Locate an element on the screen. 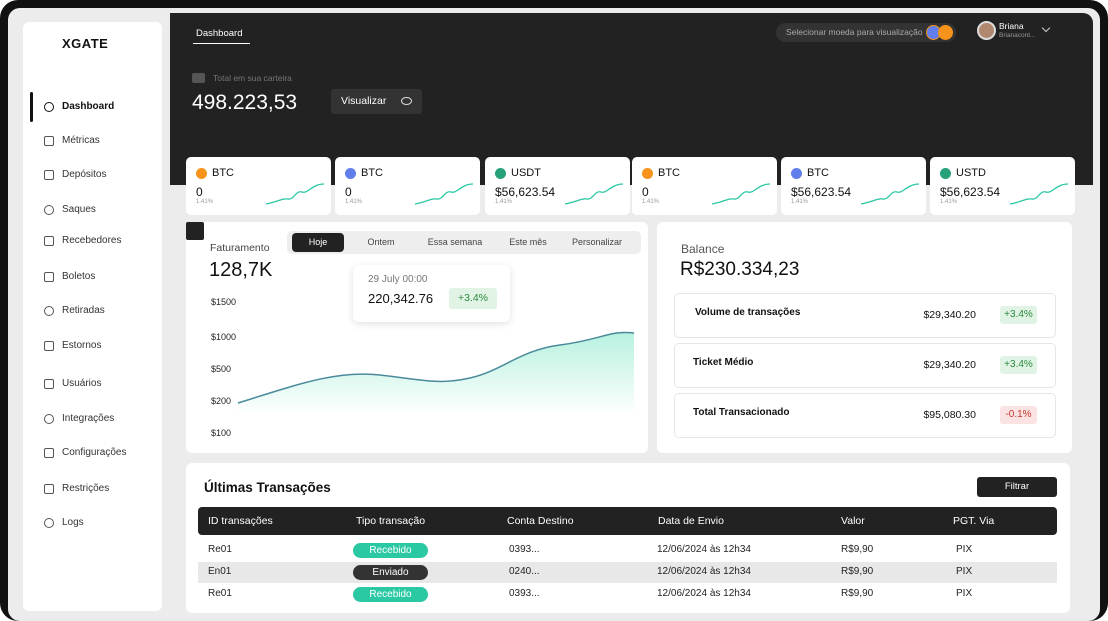 The height and width of the screenshot is (621, 1108). menu-item: Estornos is located at coordinates (82, 345).